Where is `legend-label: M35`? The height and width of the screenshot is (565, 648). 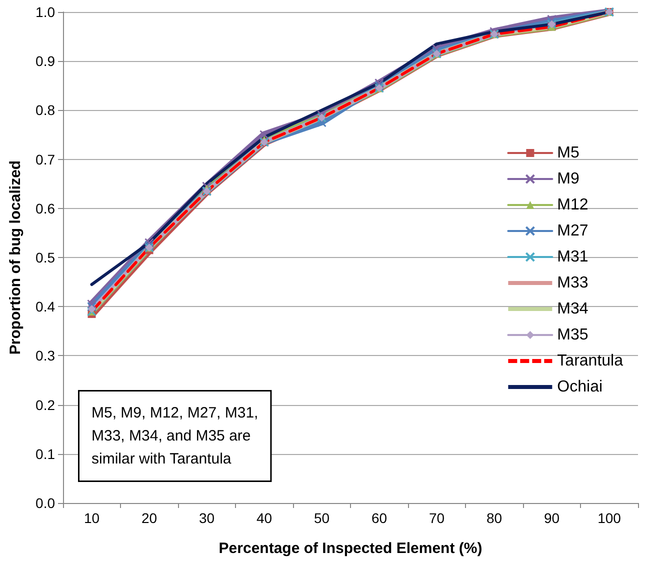
legend-label: M35 is located at coordinates (572, 335).